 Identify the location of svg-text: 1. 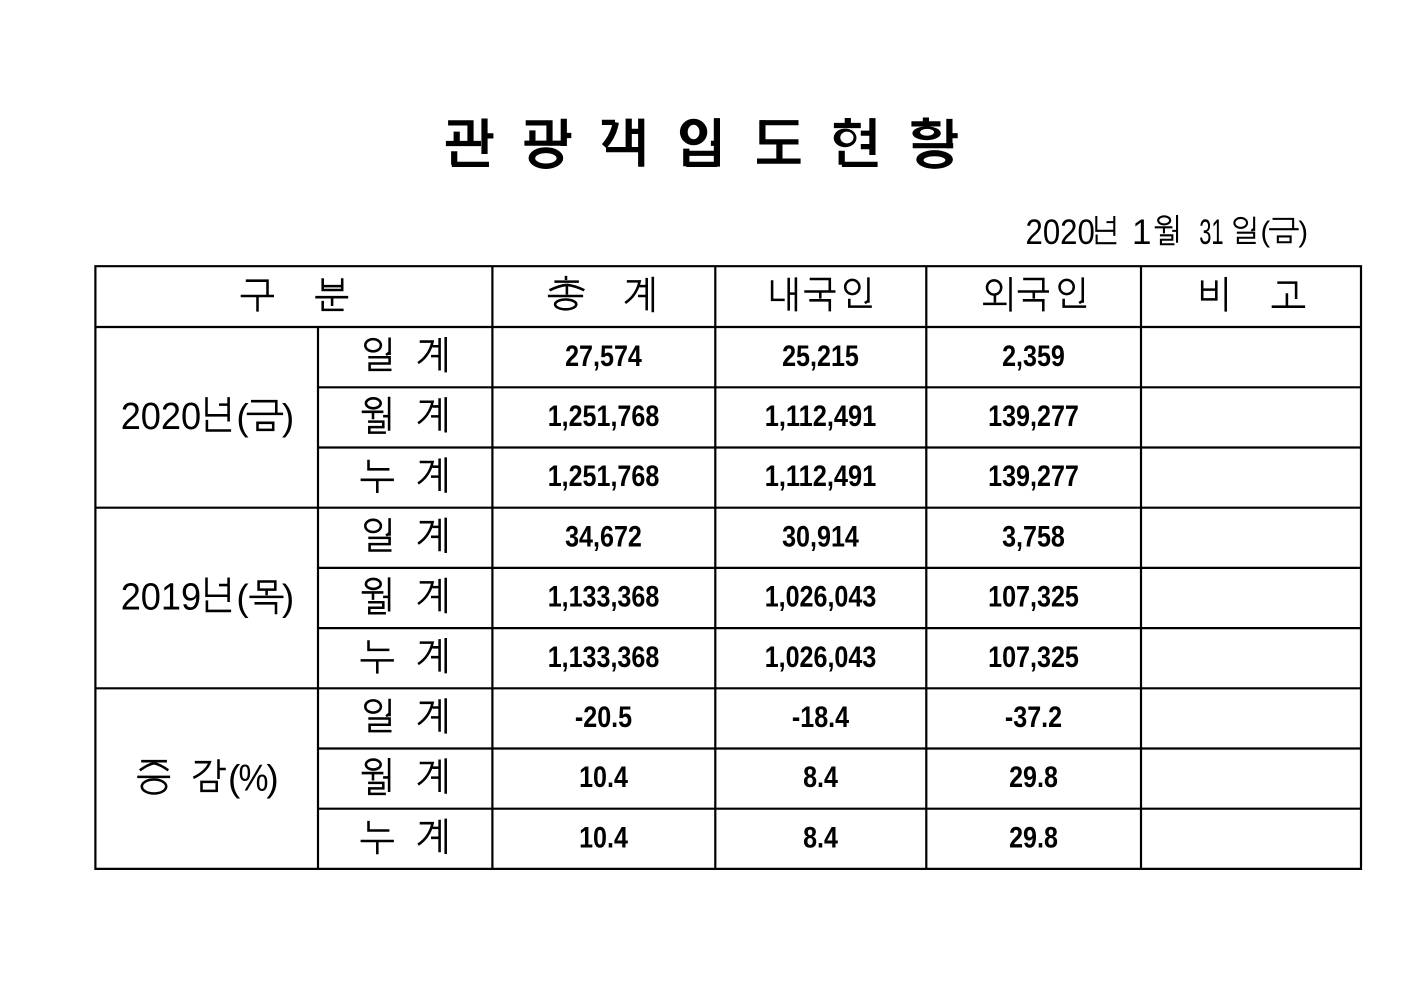
(1141, 232).